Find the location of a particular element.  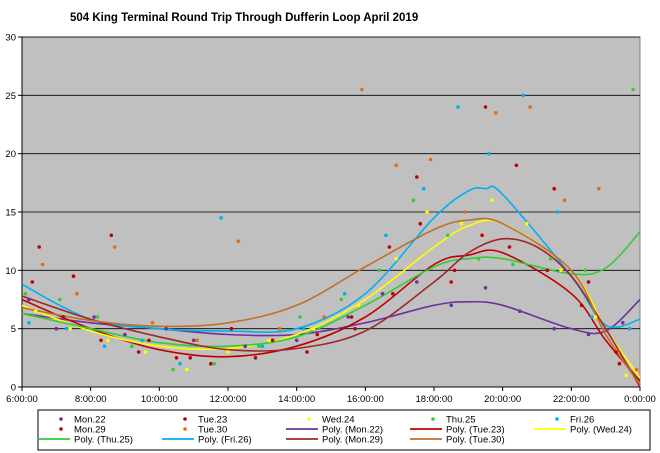

legend-label: Poly. (Fri.26) is located at coordinates (225, 440).